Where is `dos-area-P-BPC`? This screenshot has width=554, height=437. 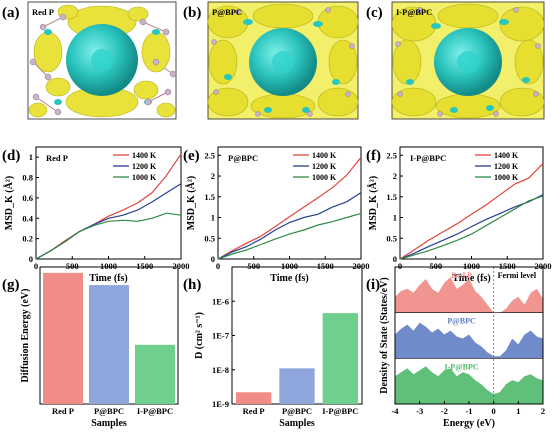
dos-area-P-BPC is located at coordinates (469, 340).